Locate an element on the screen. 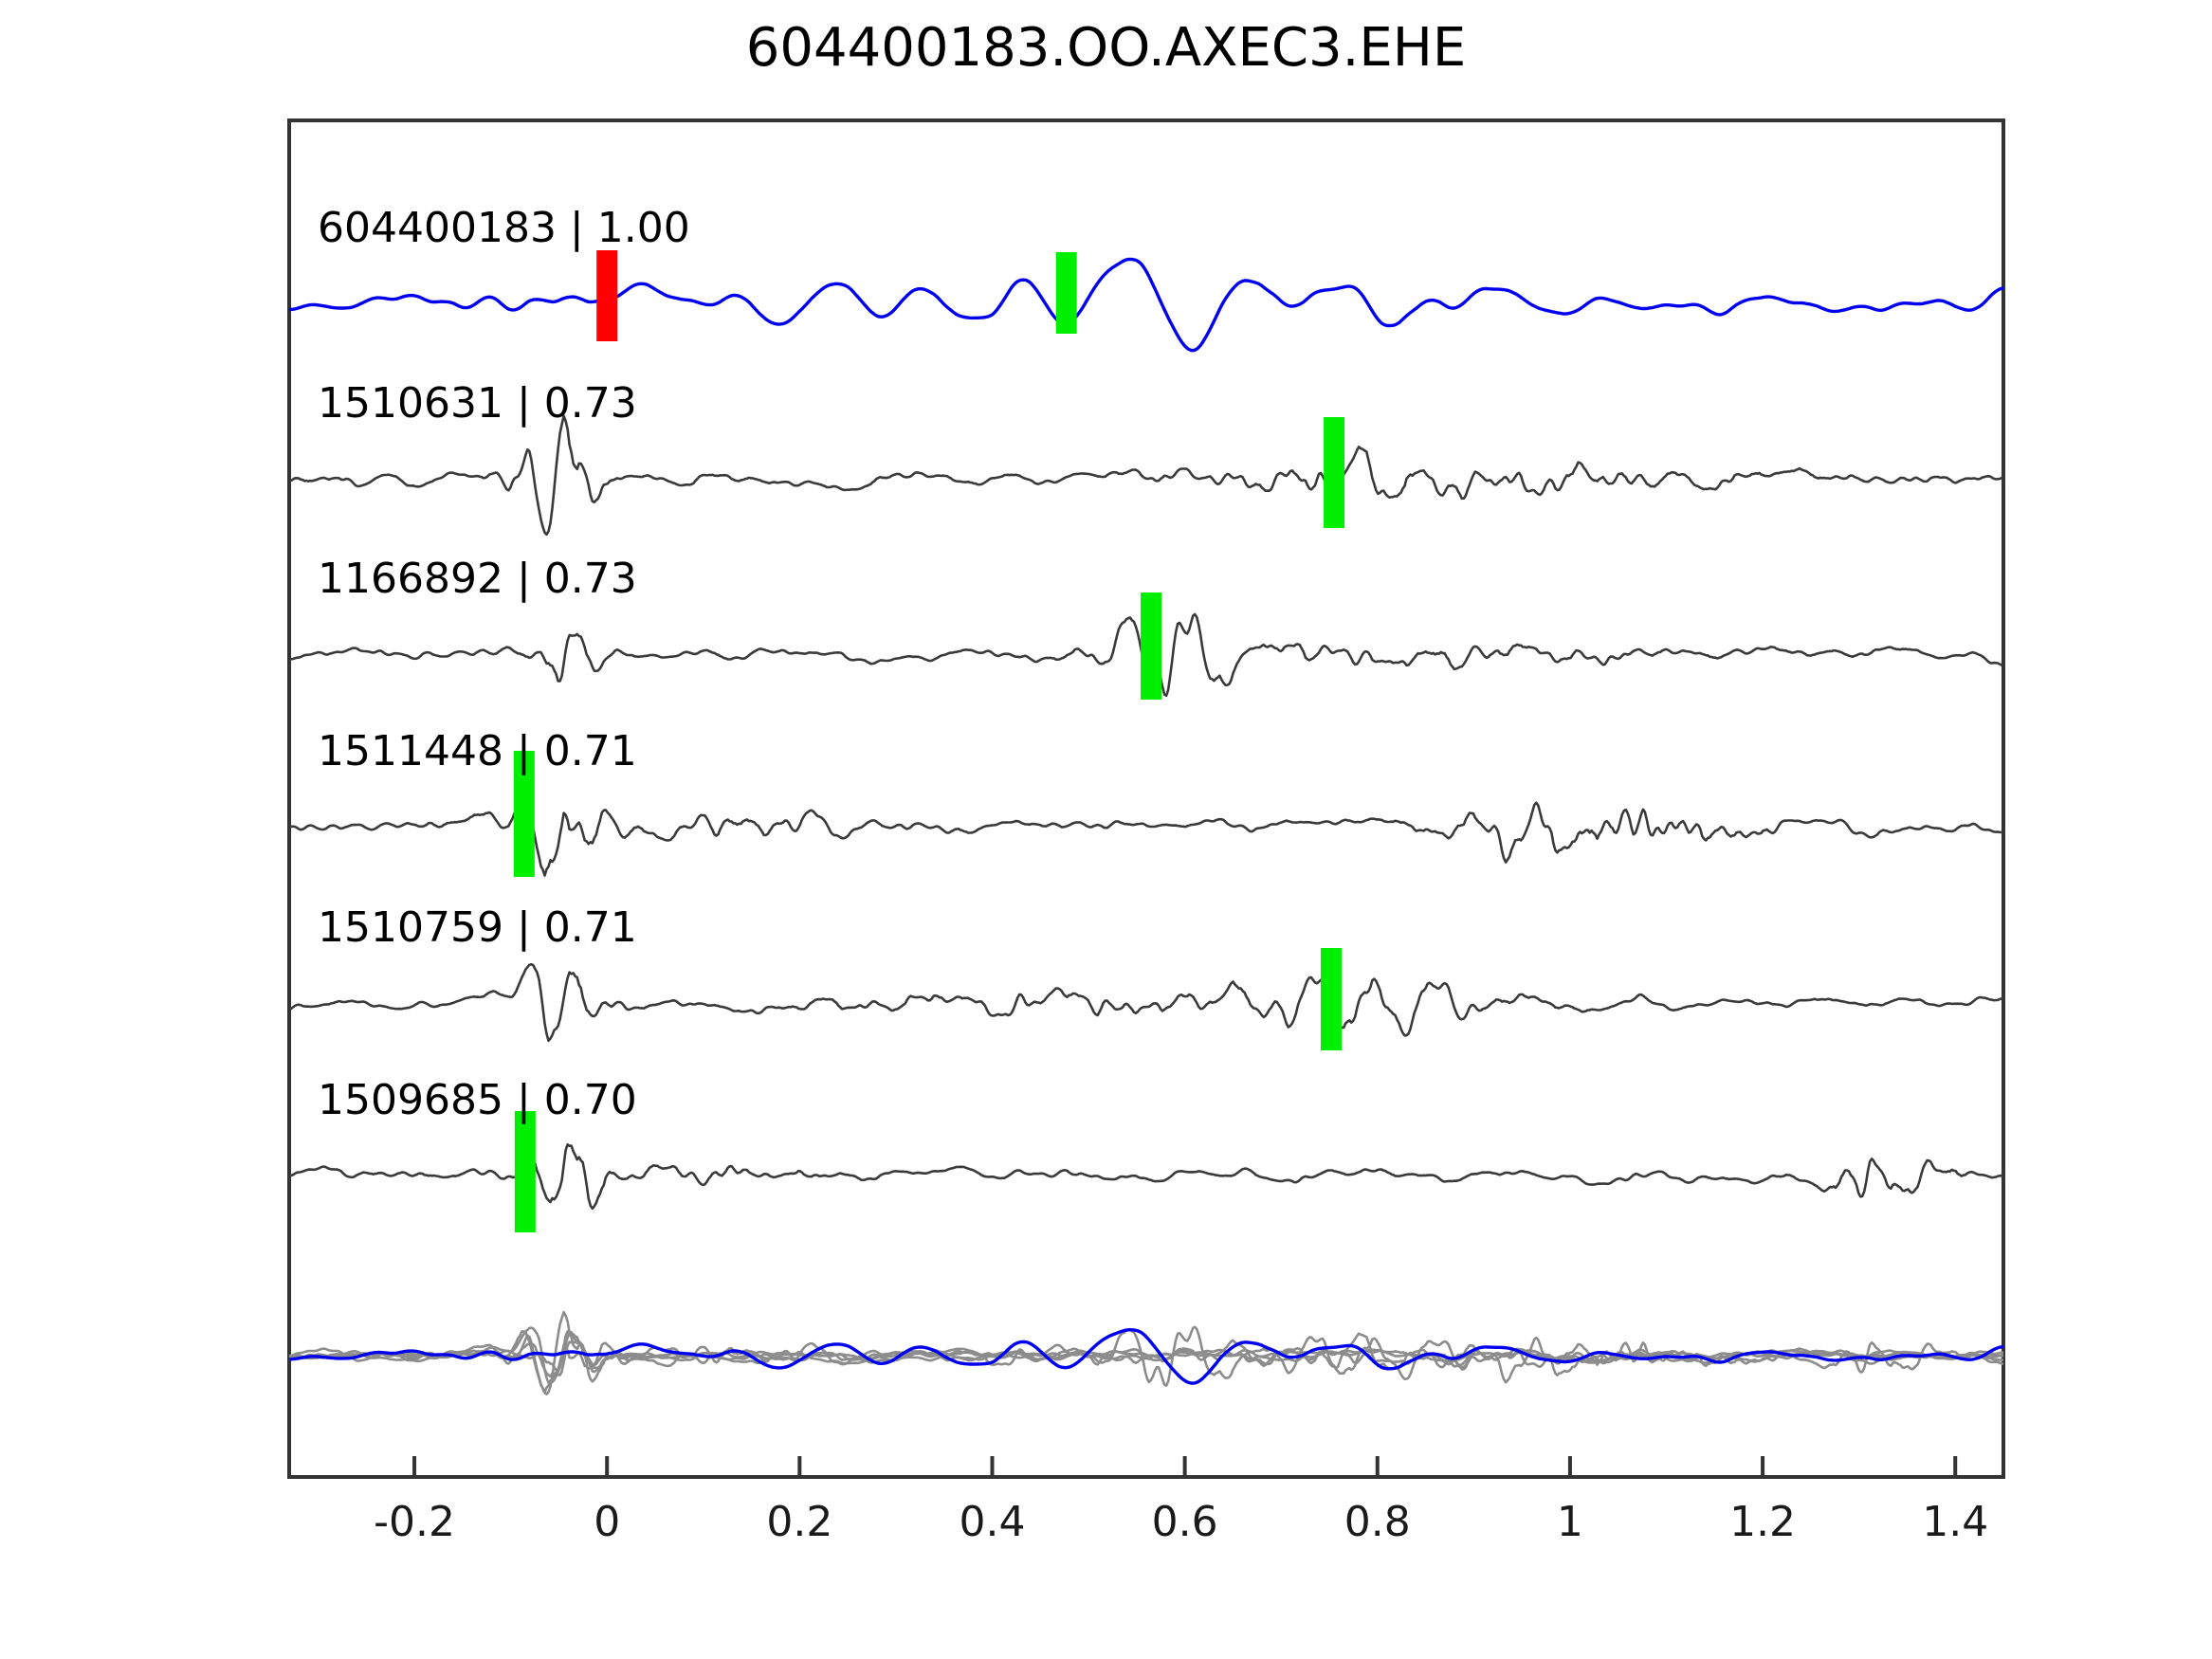 The image size is (2212, 1659). page-title: 604400183.OO.AXEC3.EHE is located at coordinates (1106, 48).